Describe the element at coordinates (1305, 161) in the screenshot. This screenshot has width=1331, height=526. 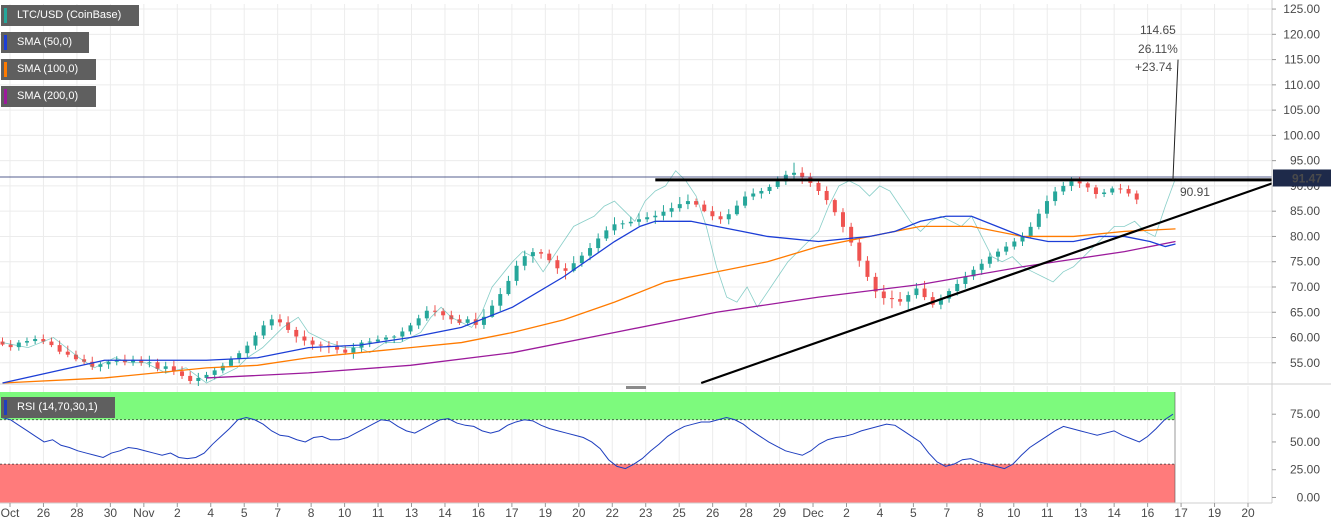
I see `y-tick-label: 95.00` at that location.